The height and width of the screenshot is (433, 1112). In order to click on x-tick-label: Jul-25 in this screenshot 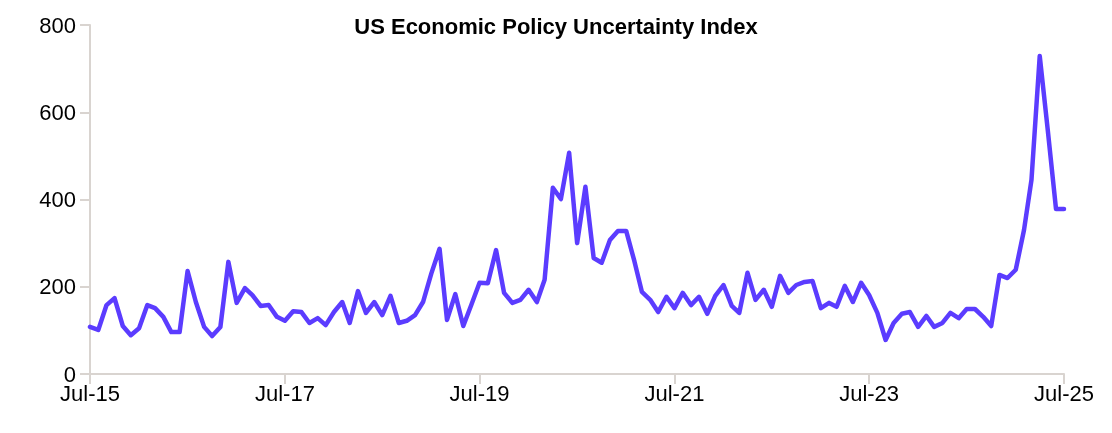, I will do `click(1064, 393)`.